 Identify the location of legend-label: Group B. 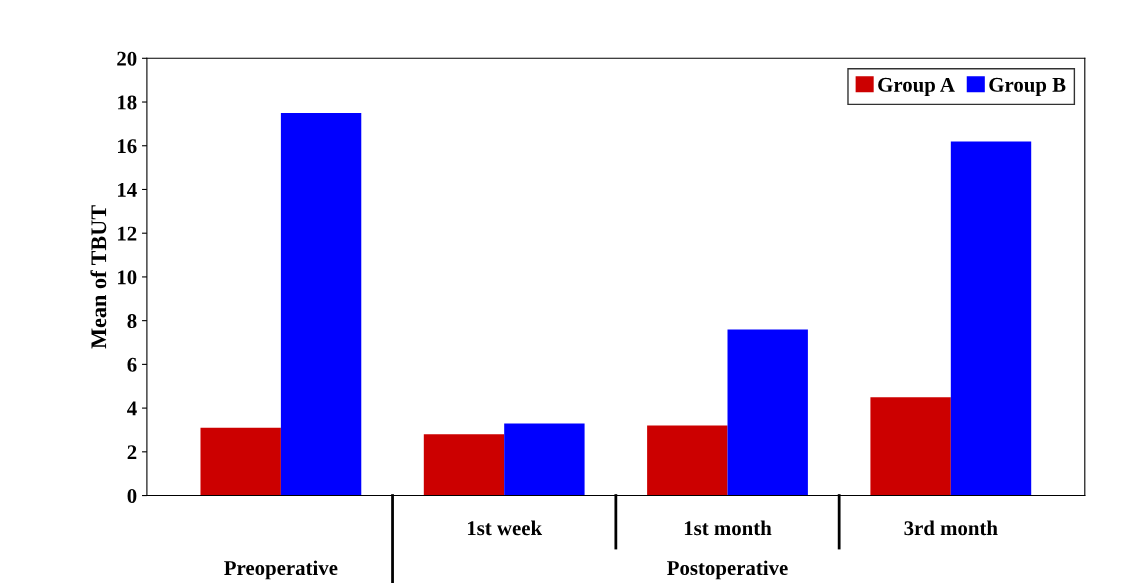
(1027, 87).